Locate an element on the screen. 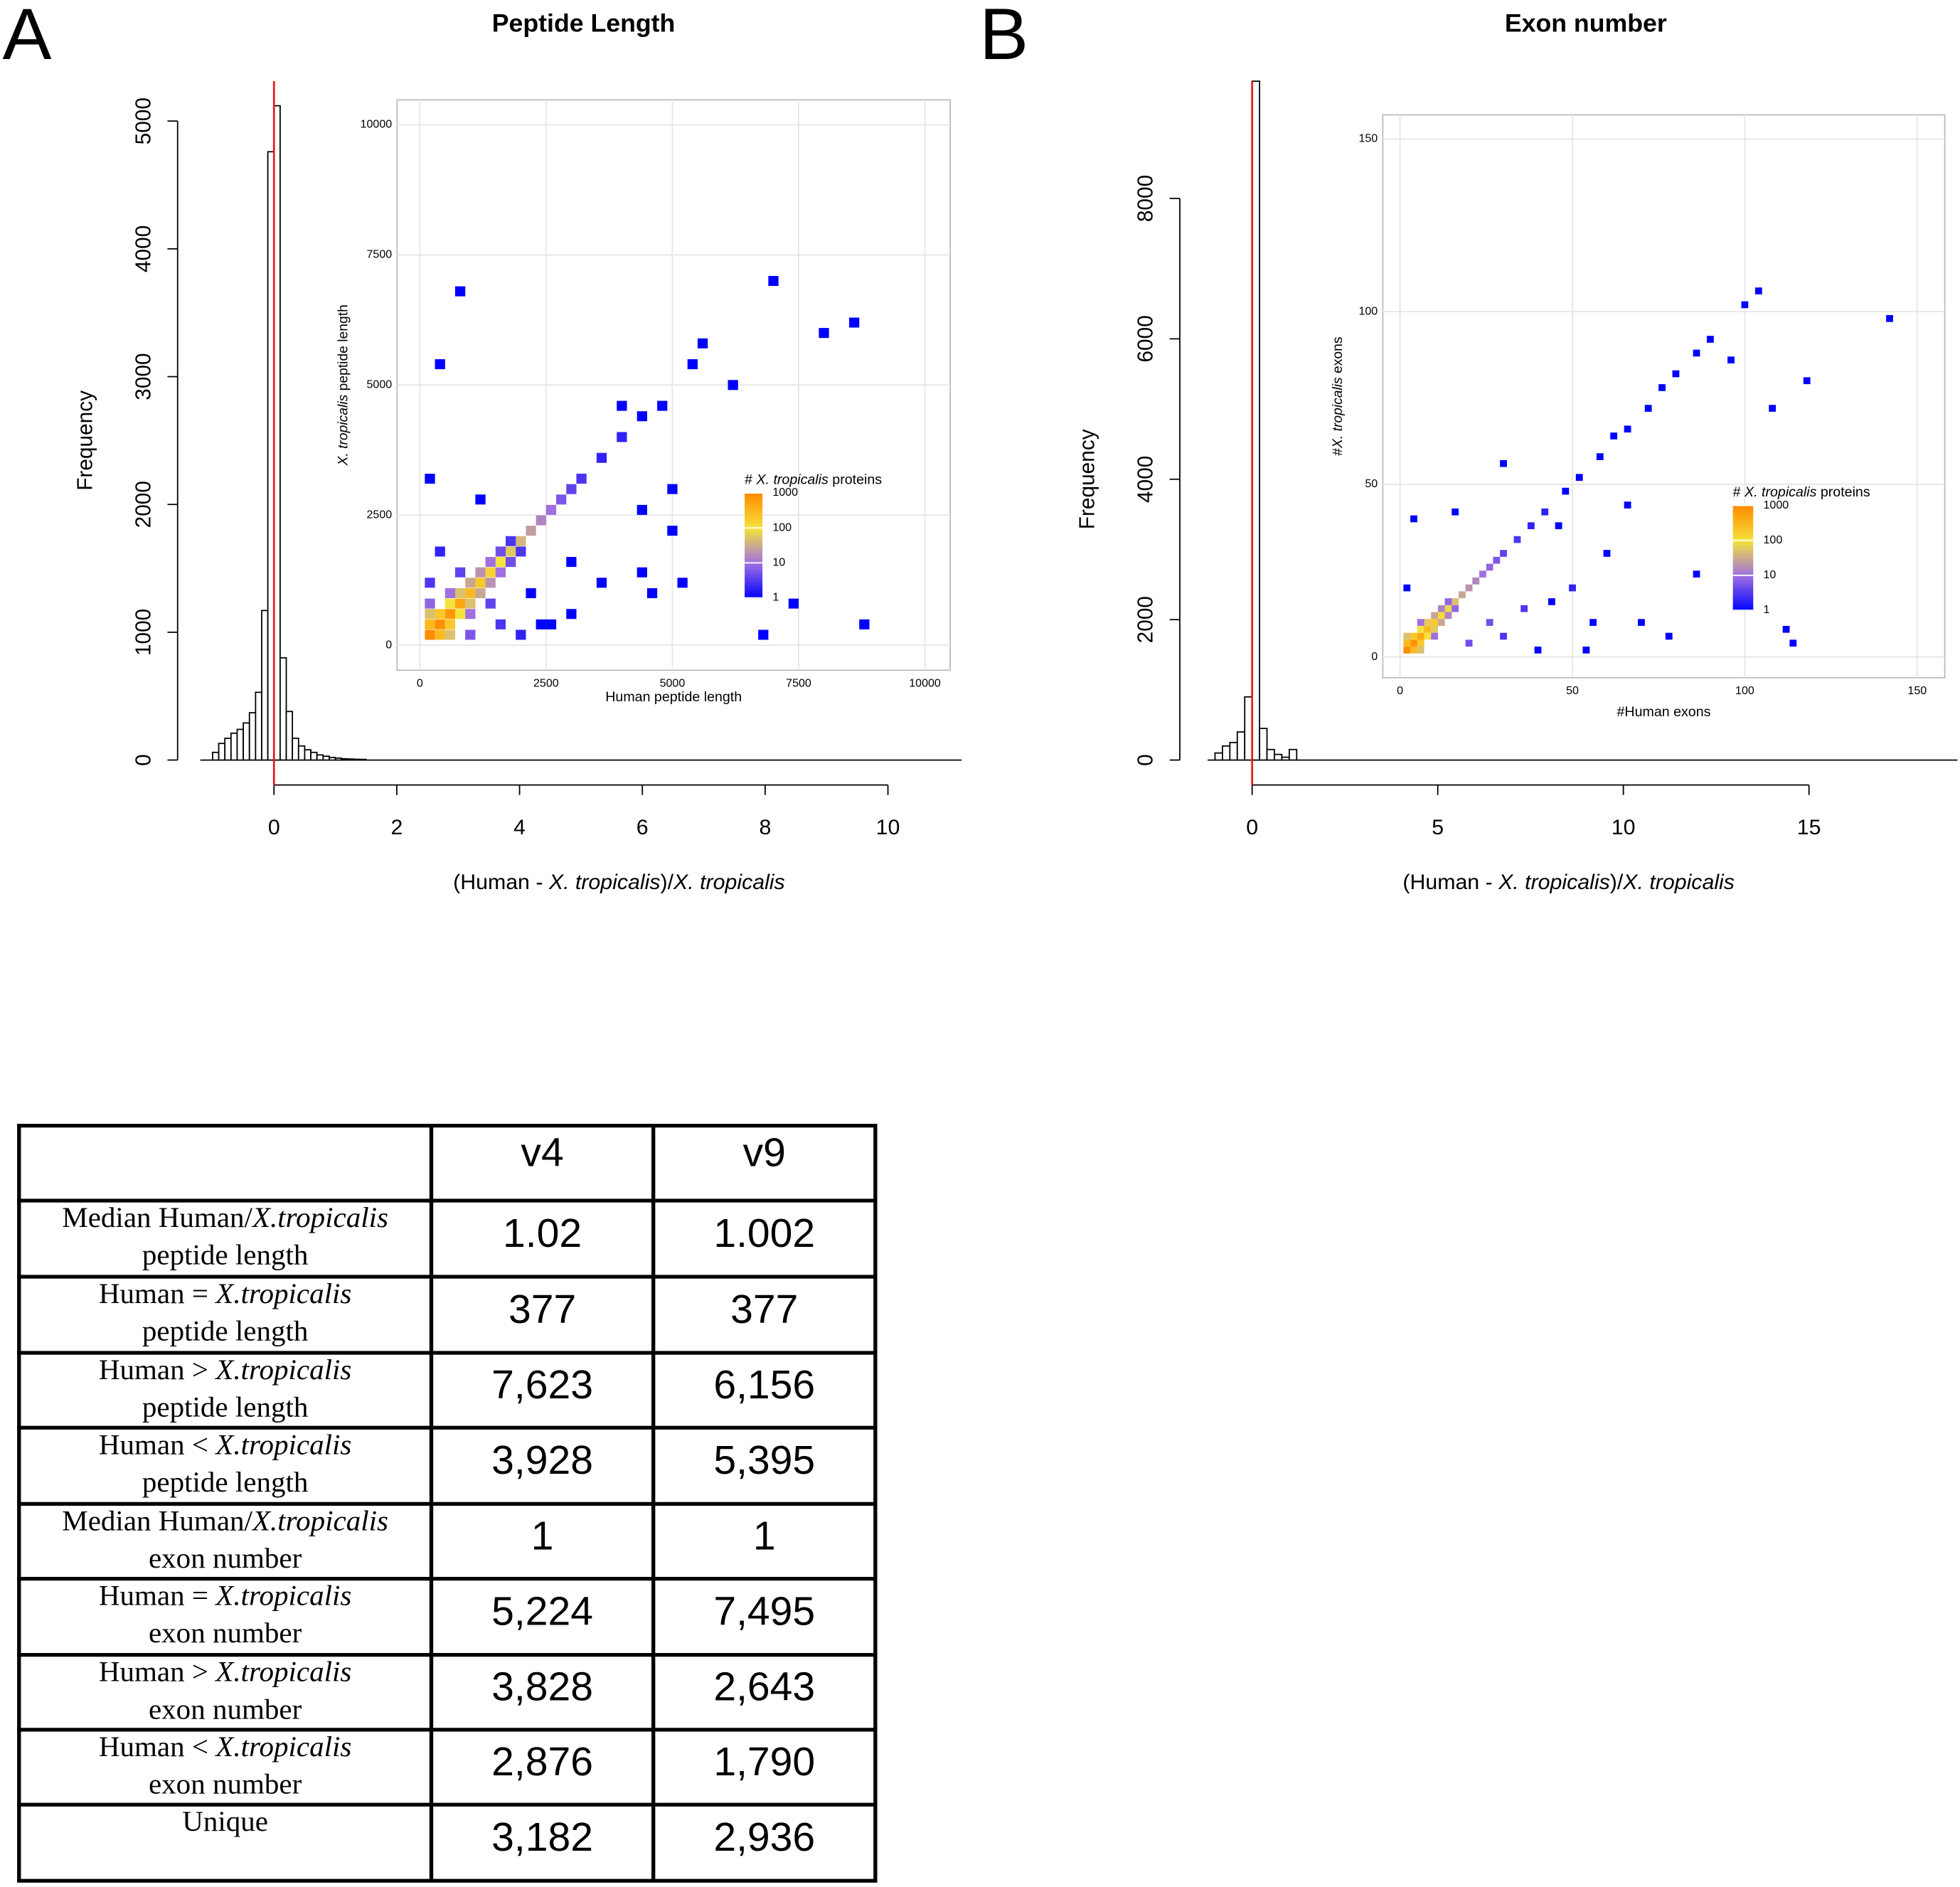  x-tick-label: 150 is located at coordinates (1917, 691).